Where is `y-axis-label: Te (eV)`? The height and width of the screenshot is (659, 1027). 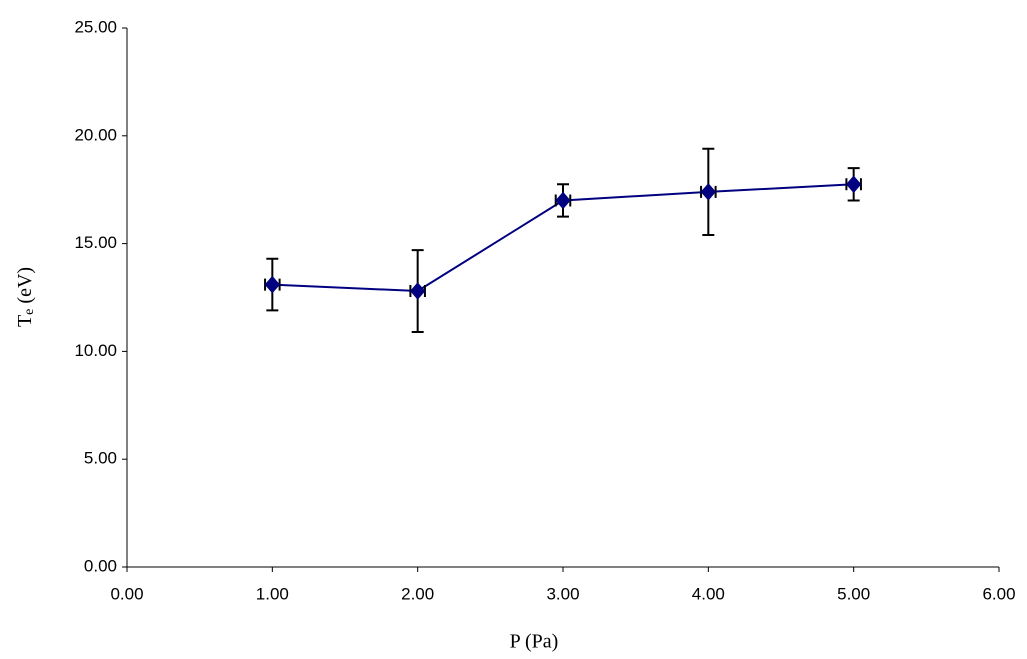 y-axis-label: Te (eV) is located at coordinates (26, 297).